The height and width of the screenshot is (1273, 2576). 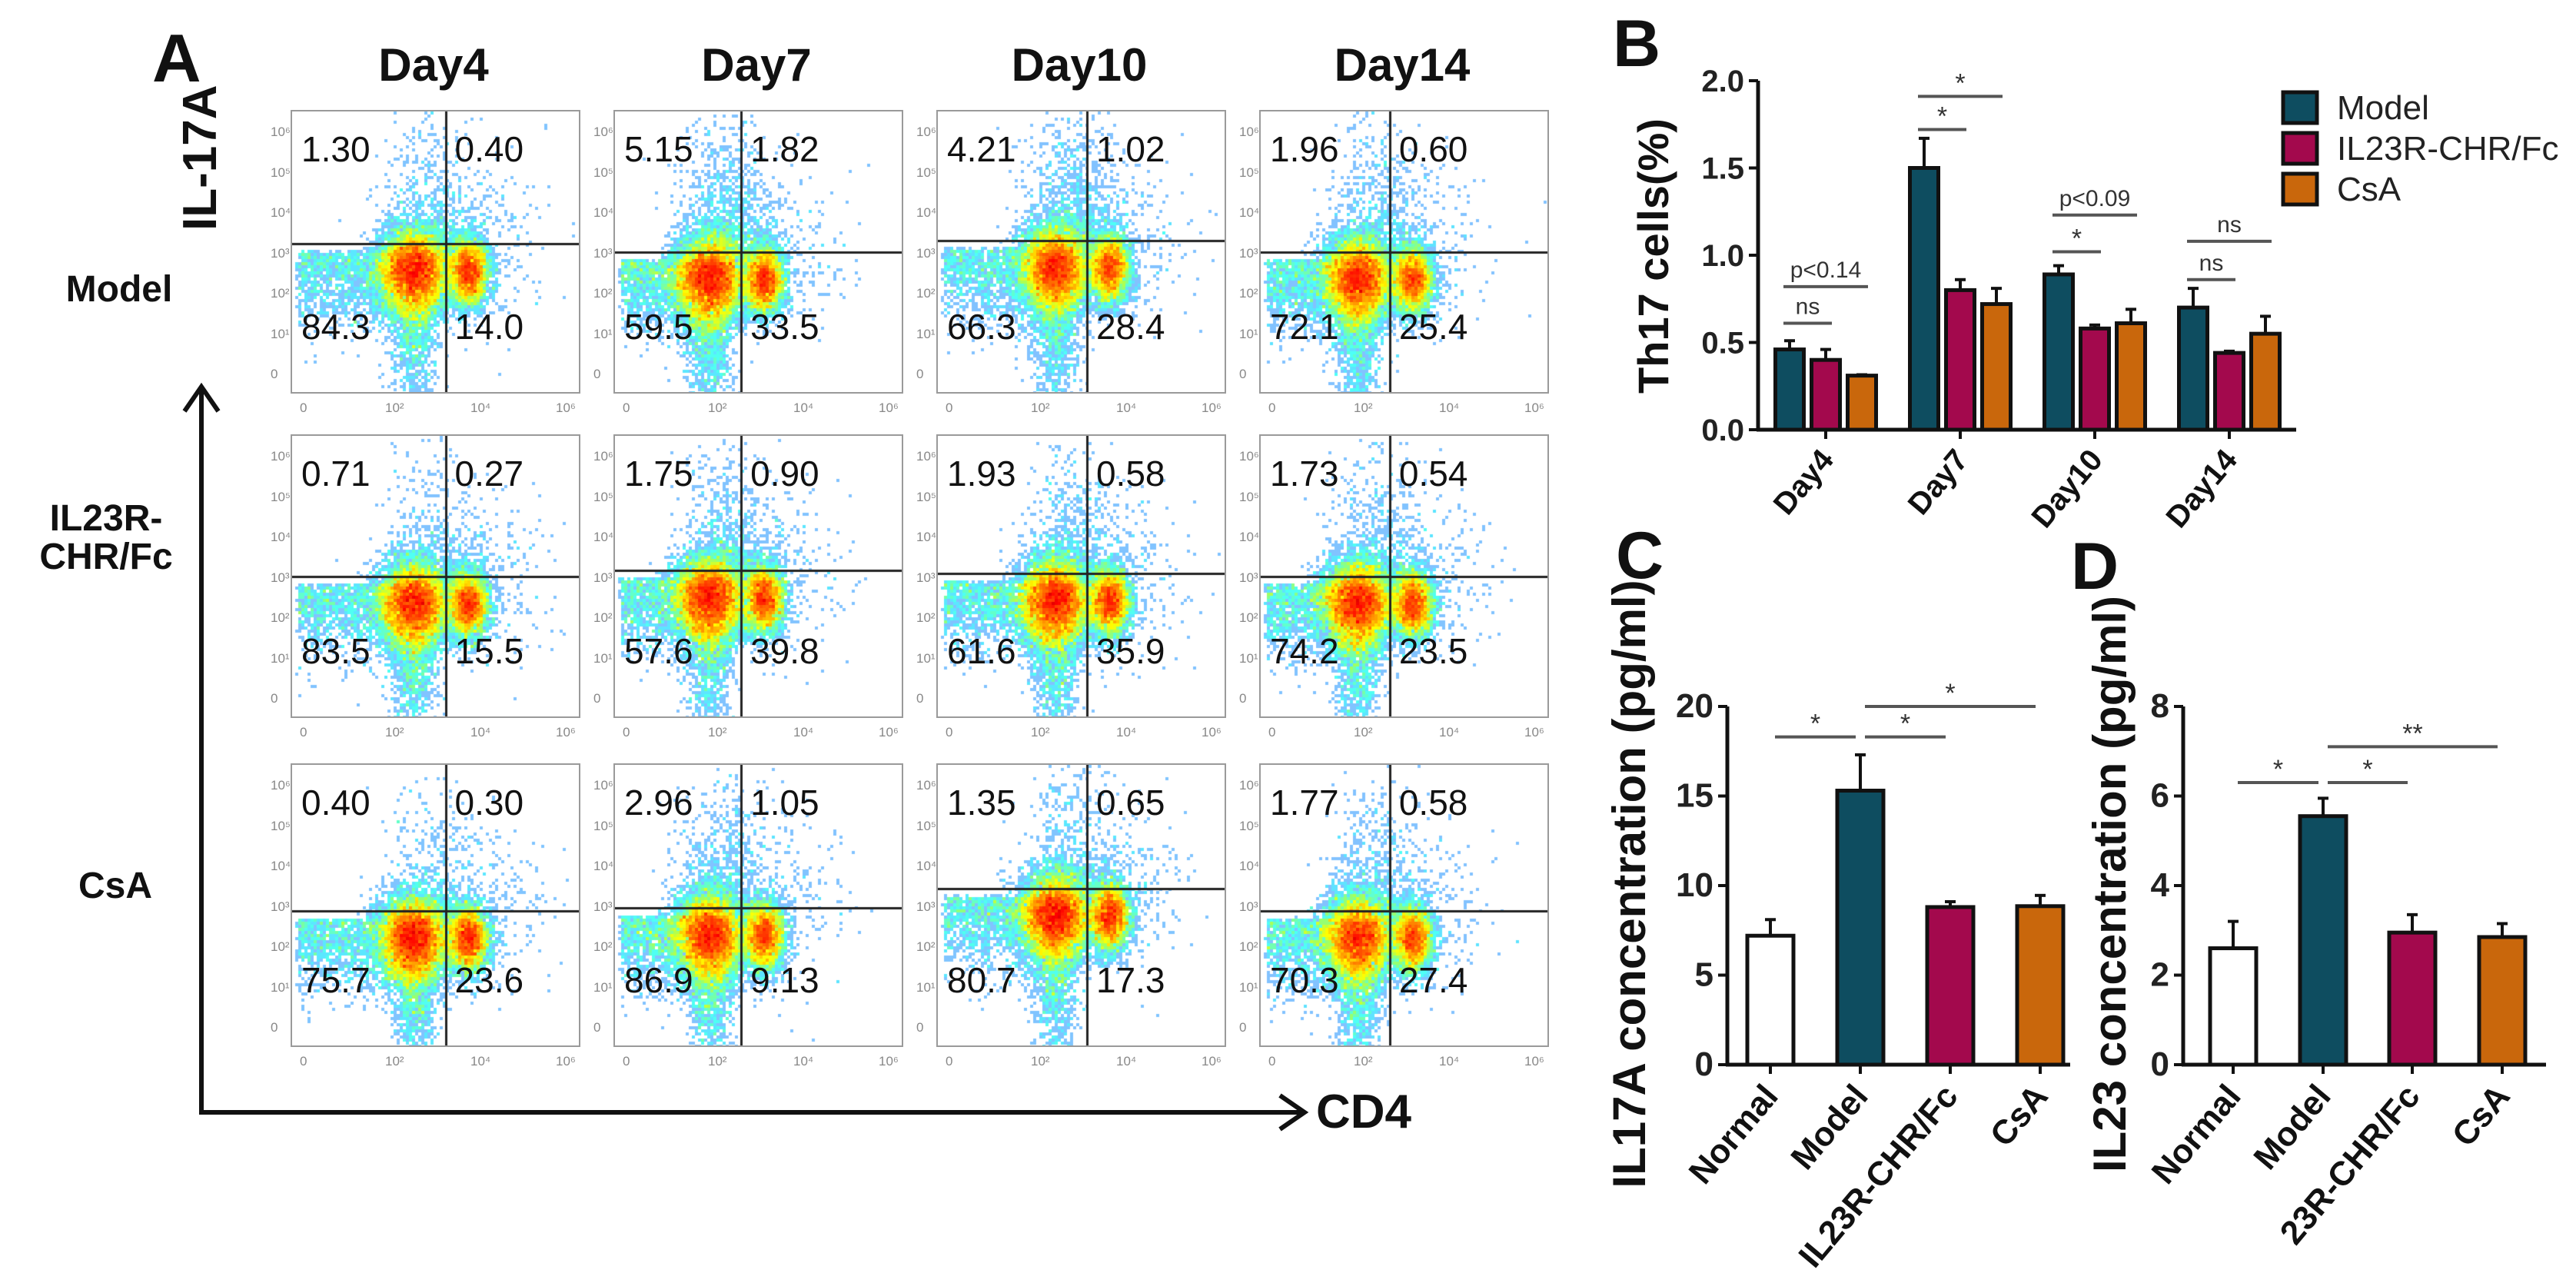 What do you see at coordinates (1636, 44) in the screenshot?
I see `panel-b-panel-letter: B` at bounding box center [1636, 44].